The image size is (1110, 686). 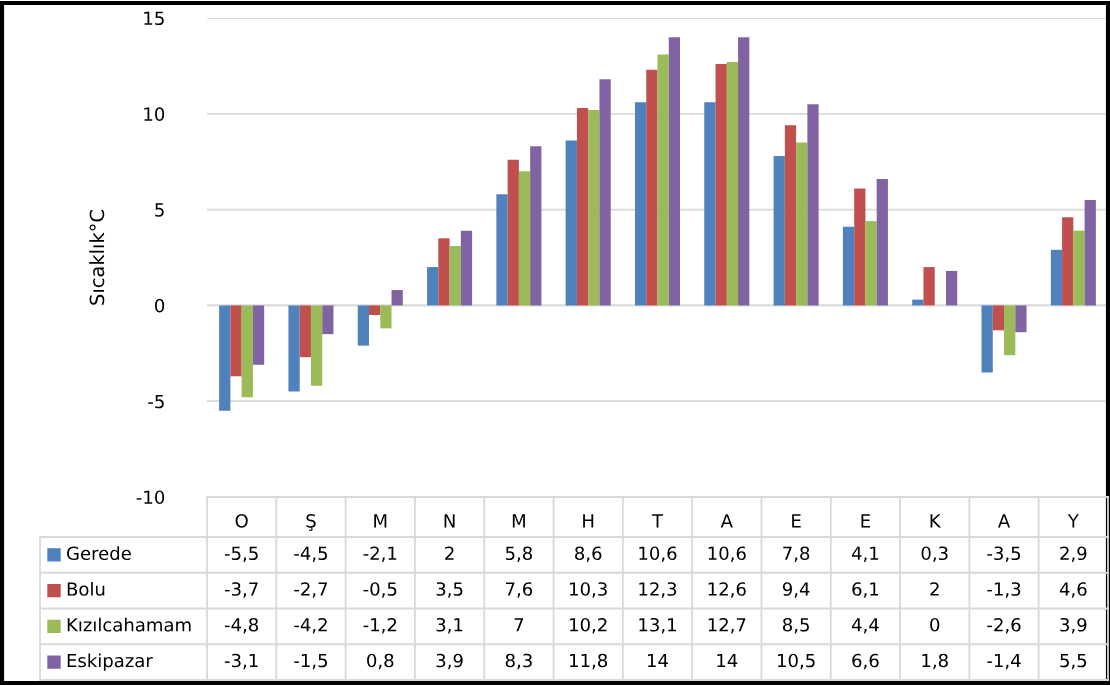 I want to click on legend-label: Kızılcahamam, so click(x=129, y=624).